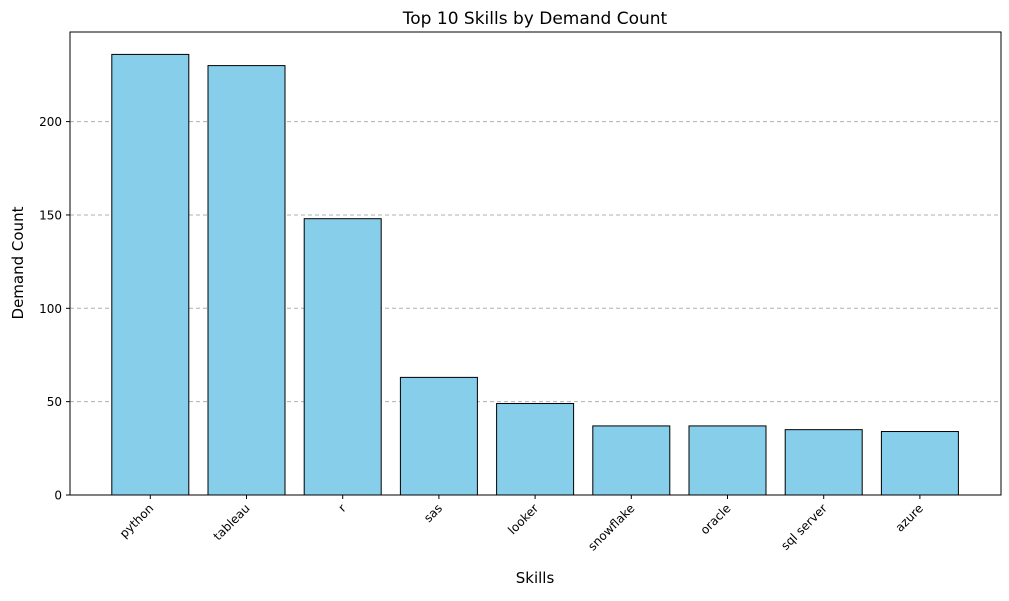 This screenshot has height=601, width=1009. Describe the element at coordinates (535, 19) in the screenshot. I see `chart-title: Top 10 Skills by Demand Count` at that location.